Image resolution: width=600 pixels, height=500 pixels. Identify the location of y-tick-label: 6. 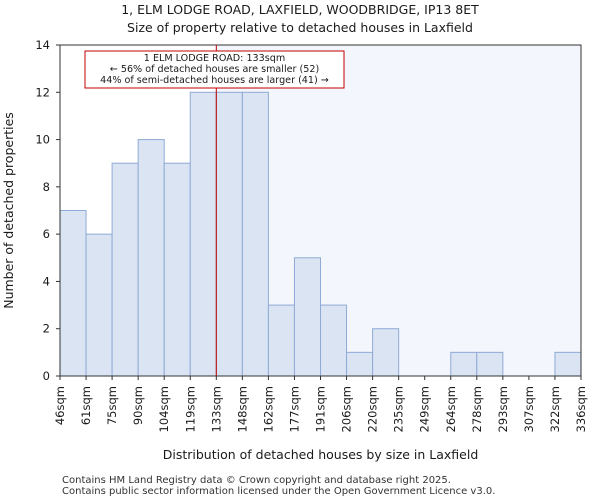
(46, 234).